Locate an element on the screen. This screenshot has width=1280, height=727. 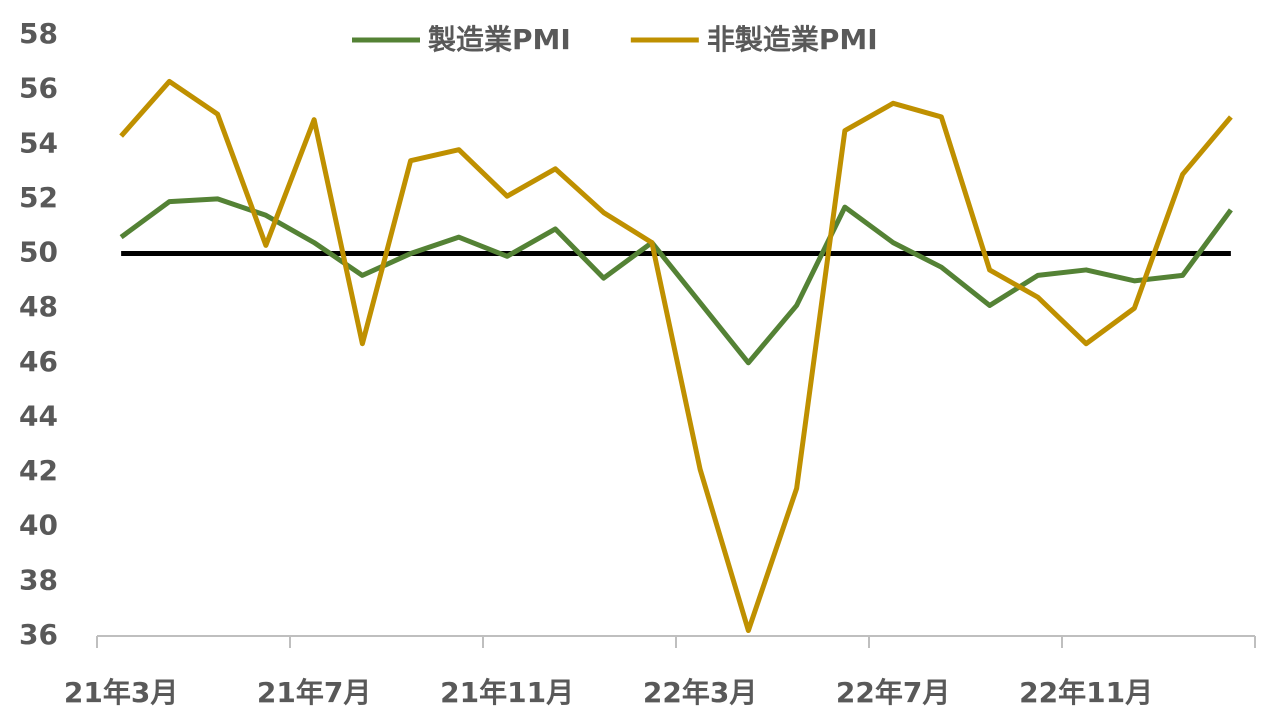
y-tick-label: 46 is located at coordinates (38, 361).